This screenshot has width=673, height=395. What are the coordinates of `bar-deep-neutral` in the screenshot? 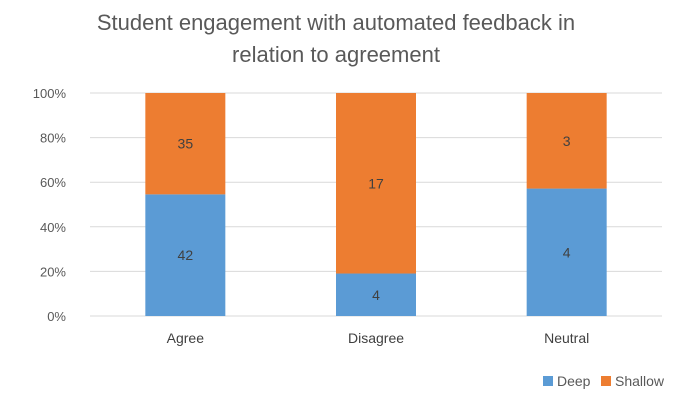 It's located at (566, 252).